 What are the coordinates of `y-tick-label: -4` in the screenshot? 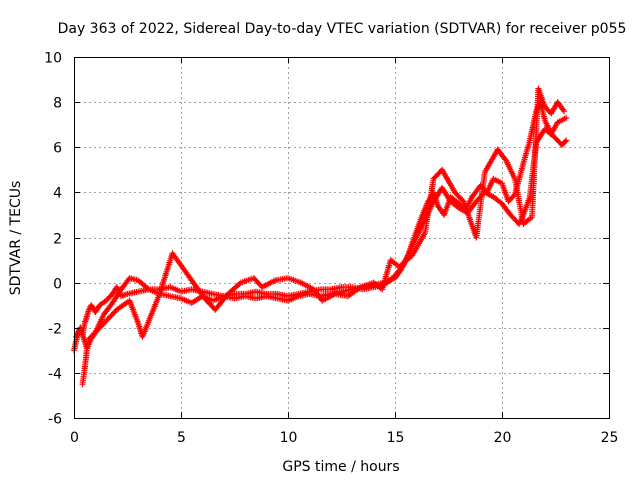 It's located at (55, 375).